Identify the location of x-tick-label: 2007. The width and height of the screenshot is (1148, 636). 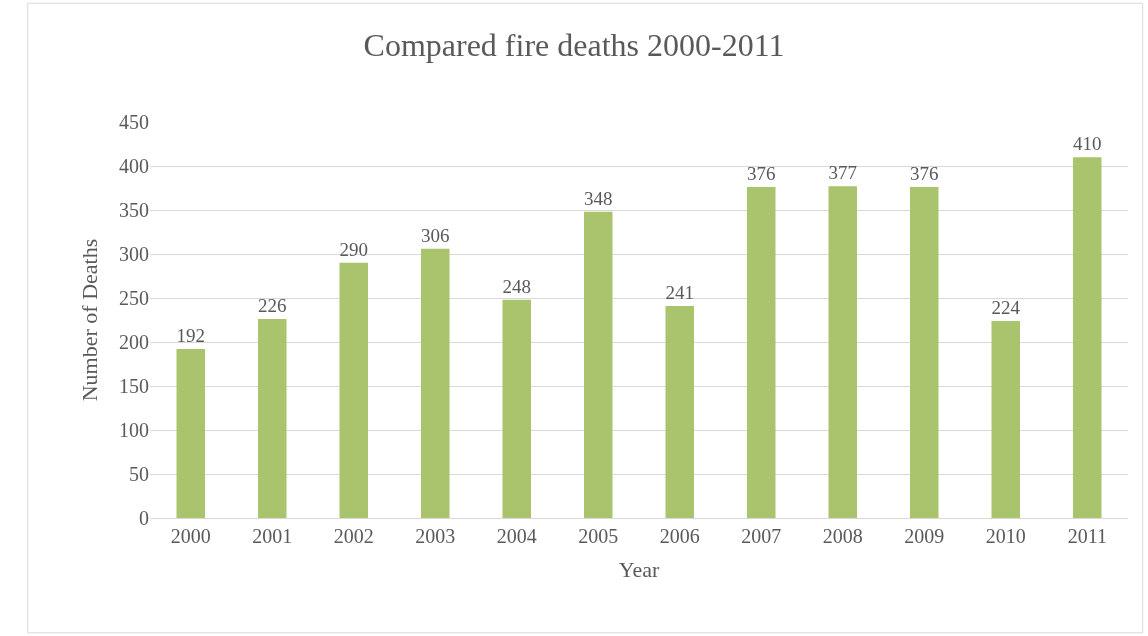
(761, 536).